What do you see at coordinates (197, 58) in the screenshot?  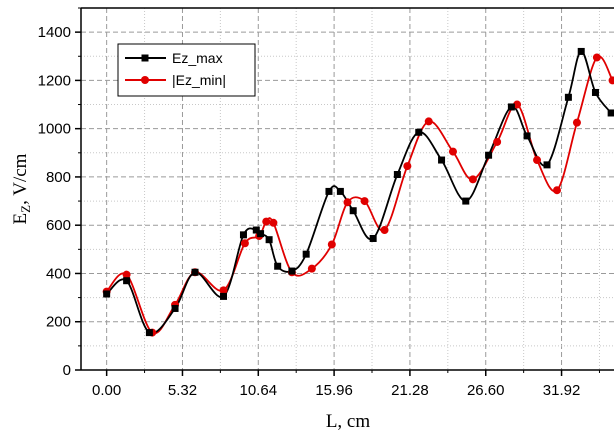 I see `legend-label-ez-max: Ez_max` at bounding box center [197, 58].